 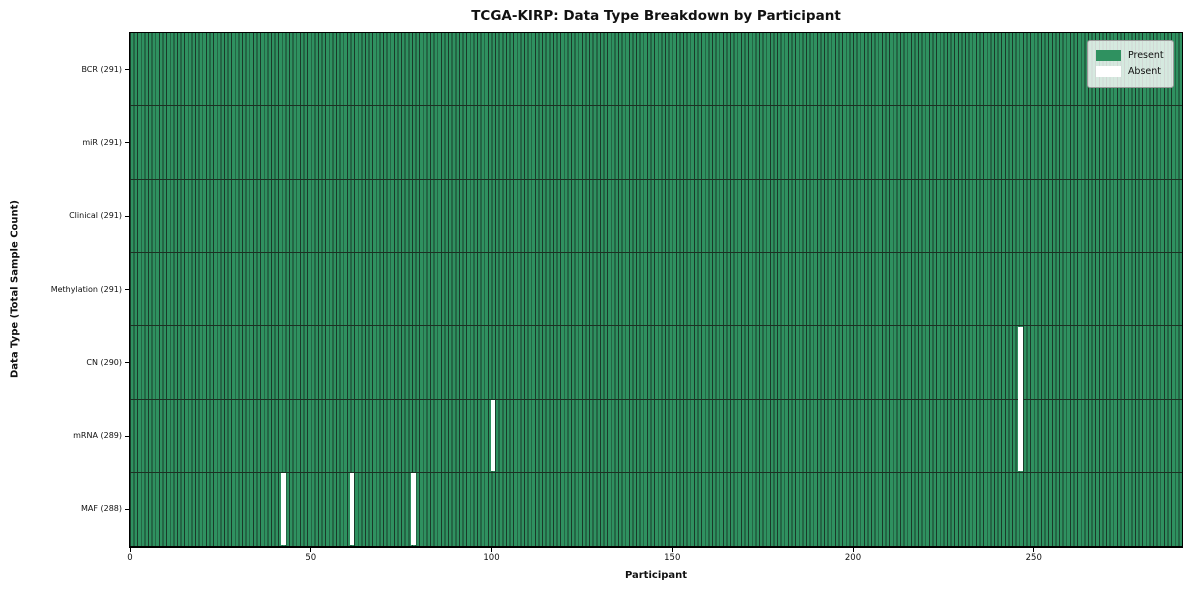 I want to click on y-tick-label: CN (290), so click(x=104, y=362).